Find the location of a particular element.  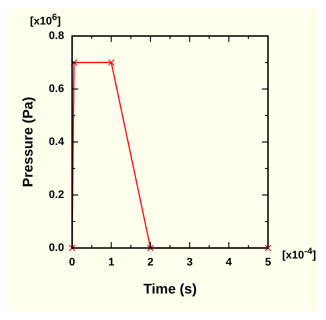

text: [x10$^{6}$] is located at coordinates (45, 20).